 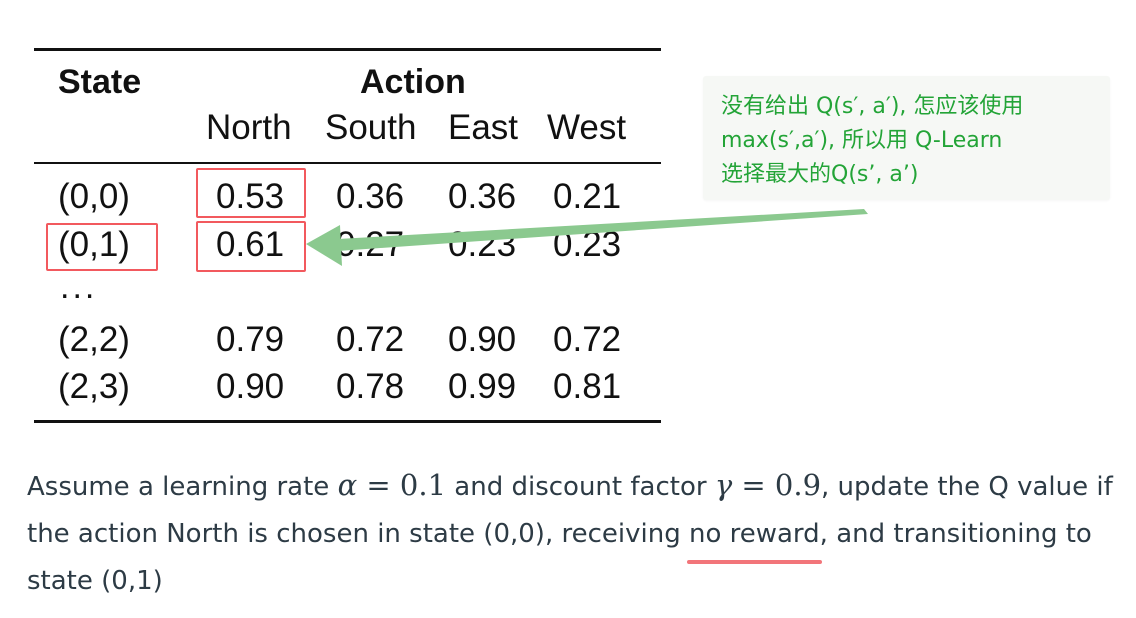 I want to click on column-header-east: East, so click(x=483, y=127).